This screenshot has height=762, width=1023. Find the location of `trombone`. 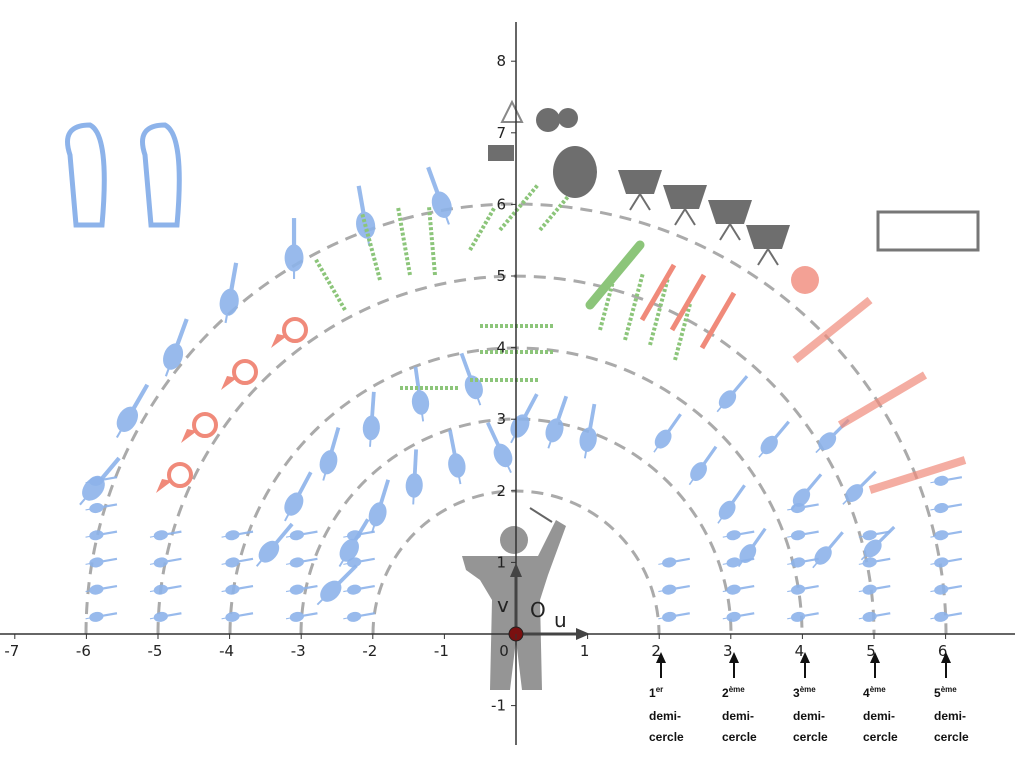

trombone is located at coordinates (832, 330).